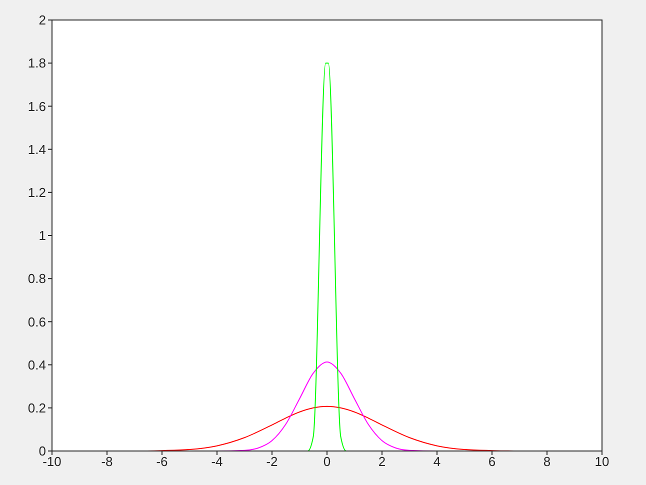  What do you see at coordinates (37, 149) in the screenshot?
I see `y-tick-label: 1.4` at bounding box center [37, 149].